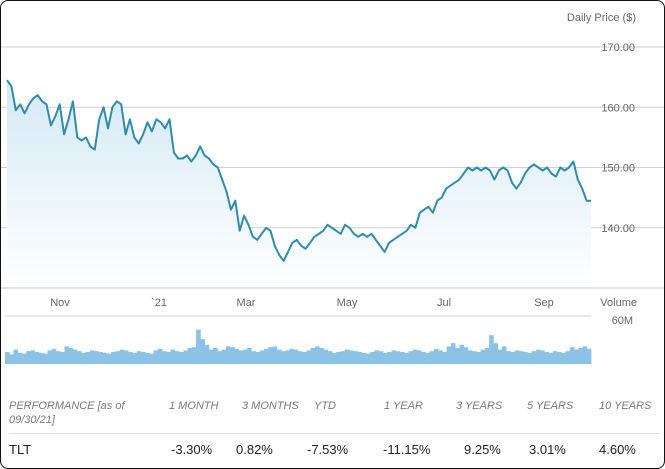 The height and width of the screenshot is (469, 665). Describe the element at coordinates (544, 303) in the screenshot. I see `x-tick-label: Sep` at that location.